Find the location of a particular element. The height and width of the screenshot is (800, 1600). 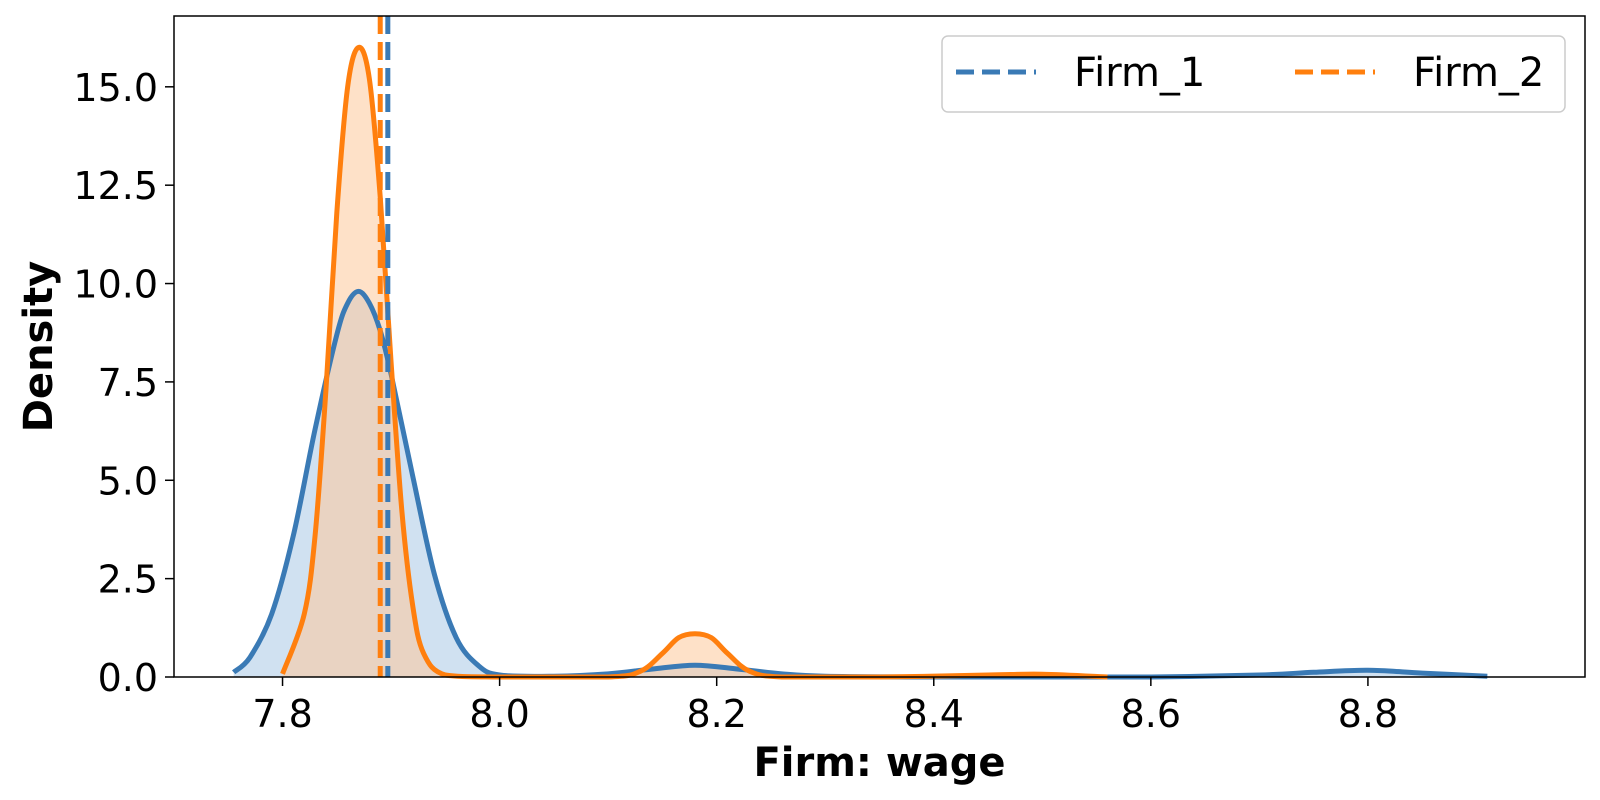

x-tick-label: 8.0 is located at coordinates (499, 714).